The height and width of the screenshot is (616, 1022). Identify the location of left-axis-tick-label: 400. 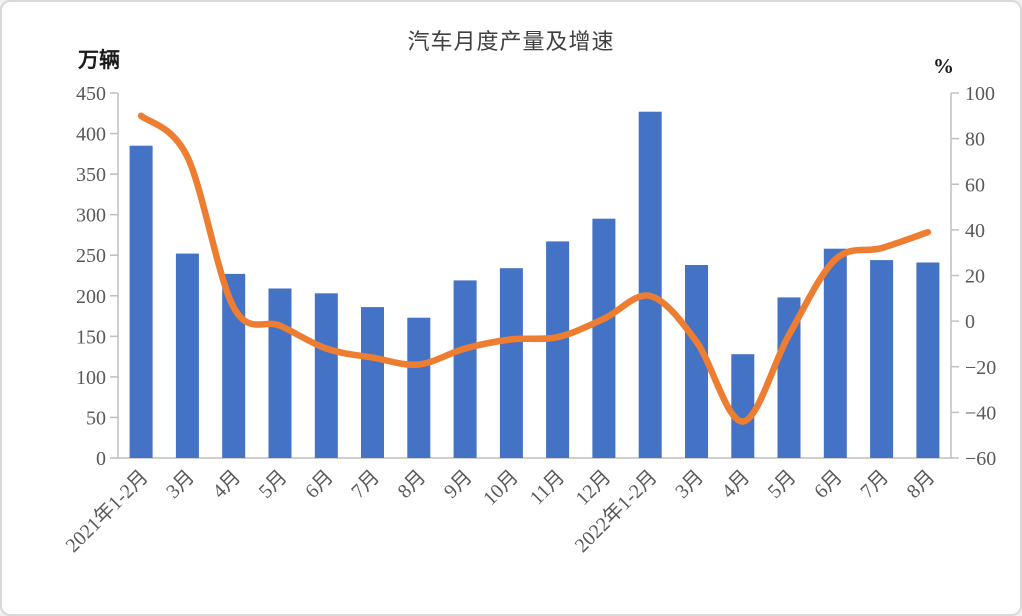
(91, 135).